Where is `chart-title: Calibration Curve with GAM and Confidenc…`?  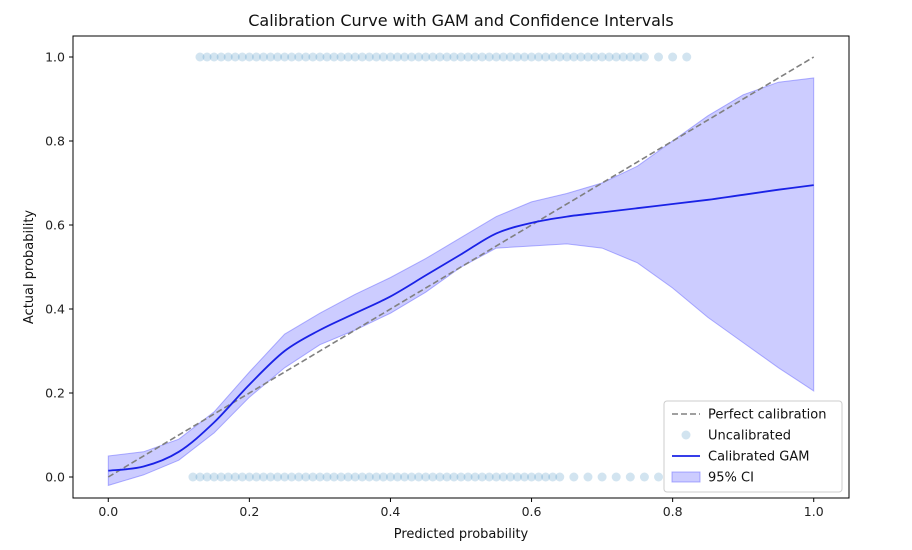
chart-title: Calibration Curve with GAM and Confidenc… is located at coordinates (461, 20).